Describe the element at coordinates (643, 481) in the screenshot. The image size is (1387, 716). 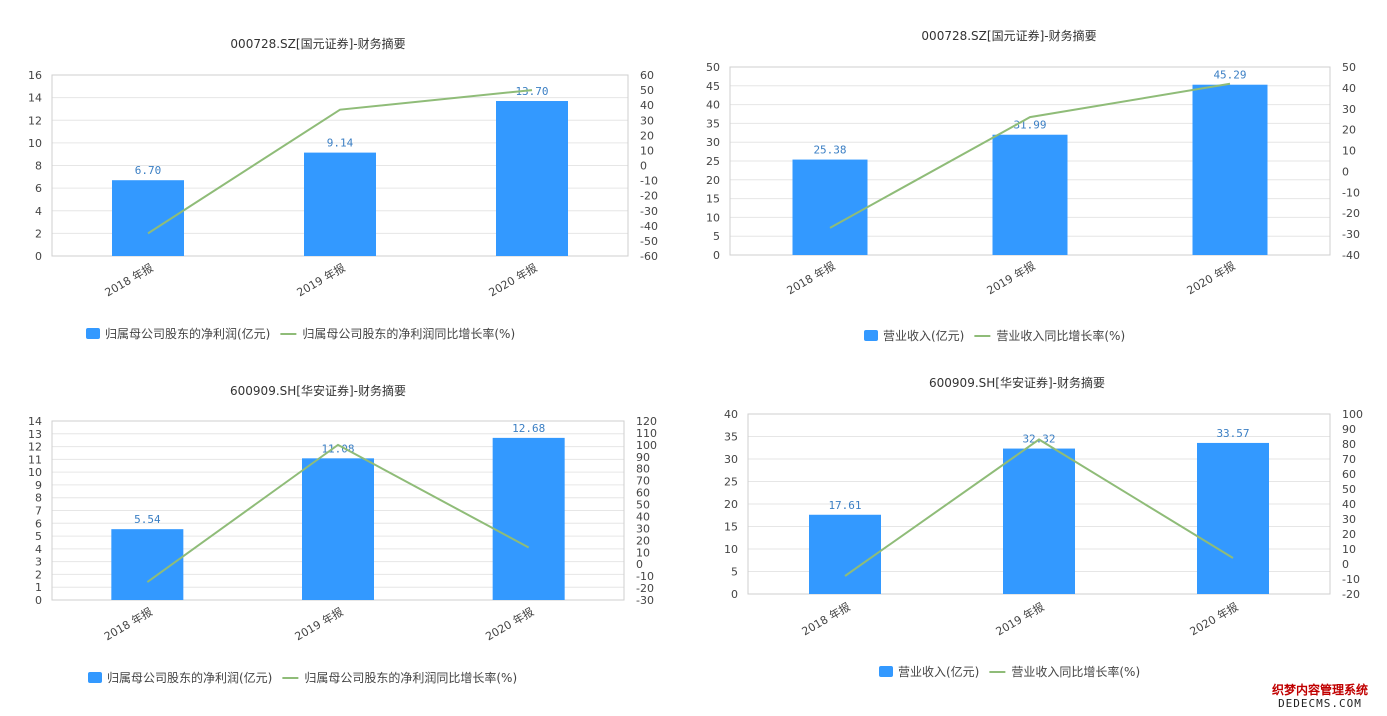
I see `y-right-tick-label: 70` at that location.